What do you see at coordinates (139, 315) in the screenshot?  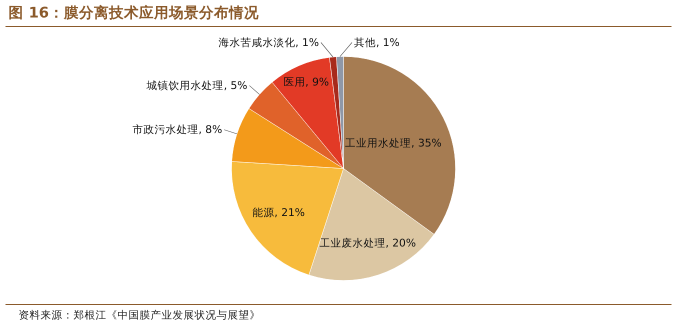 I see `text: 资料来源：郑根江《中国膜产业发展状况与展望》` at bounding box center [139, 315].